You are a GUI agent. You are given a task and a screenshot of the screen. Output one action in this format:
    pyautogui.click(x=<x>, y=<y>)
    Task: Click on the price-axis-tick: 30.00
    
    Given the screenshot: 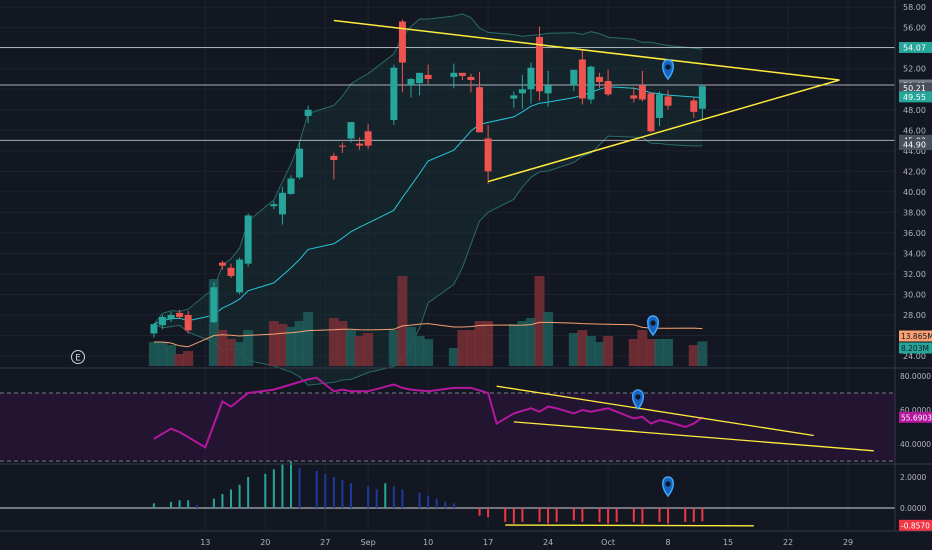 What is the action you would take?
    pyautogui.click(x=914, y=294)
    